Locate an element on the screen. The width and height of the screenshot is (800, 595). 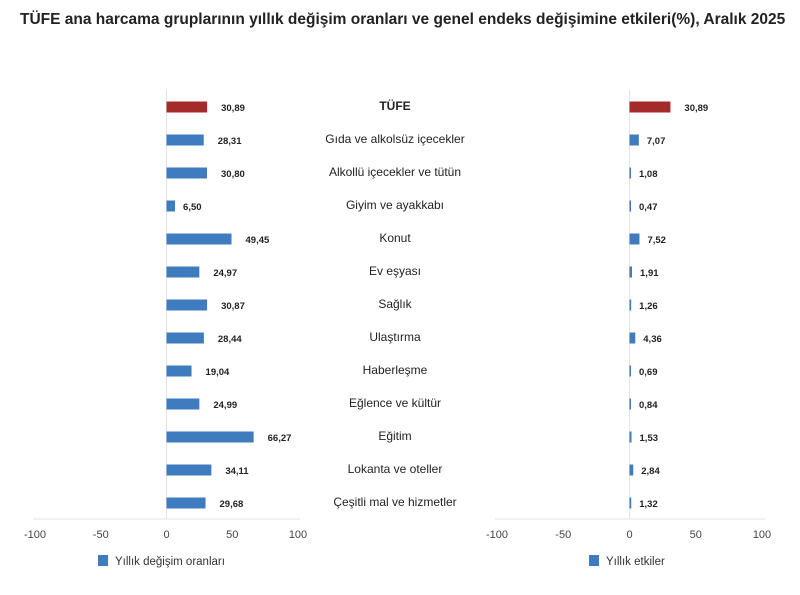
data-label: 28,31 is located at coordinates (230, 141).